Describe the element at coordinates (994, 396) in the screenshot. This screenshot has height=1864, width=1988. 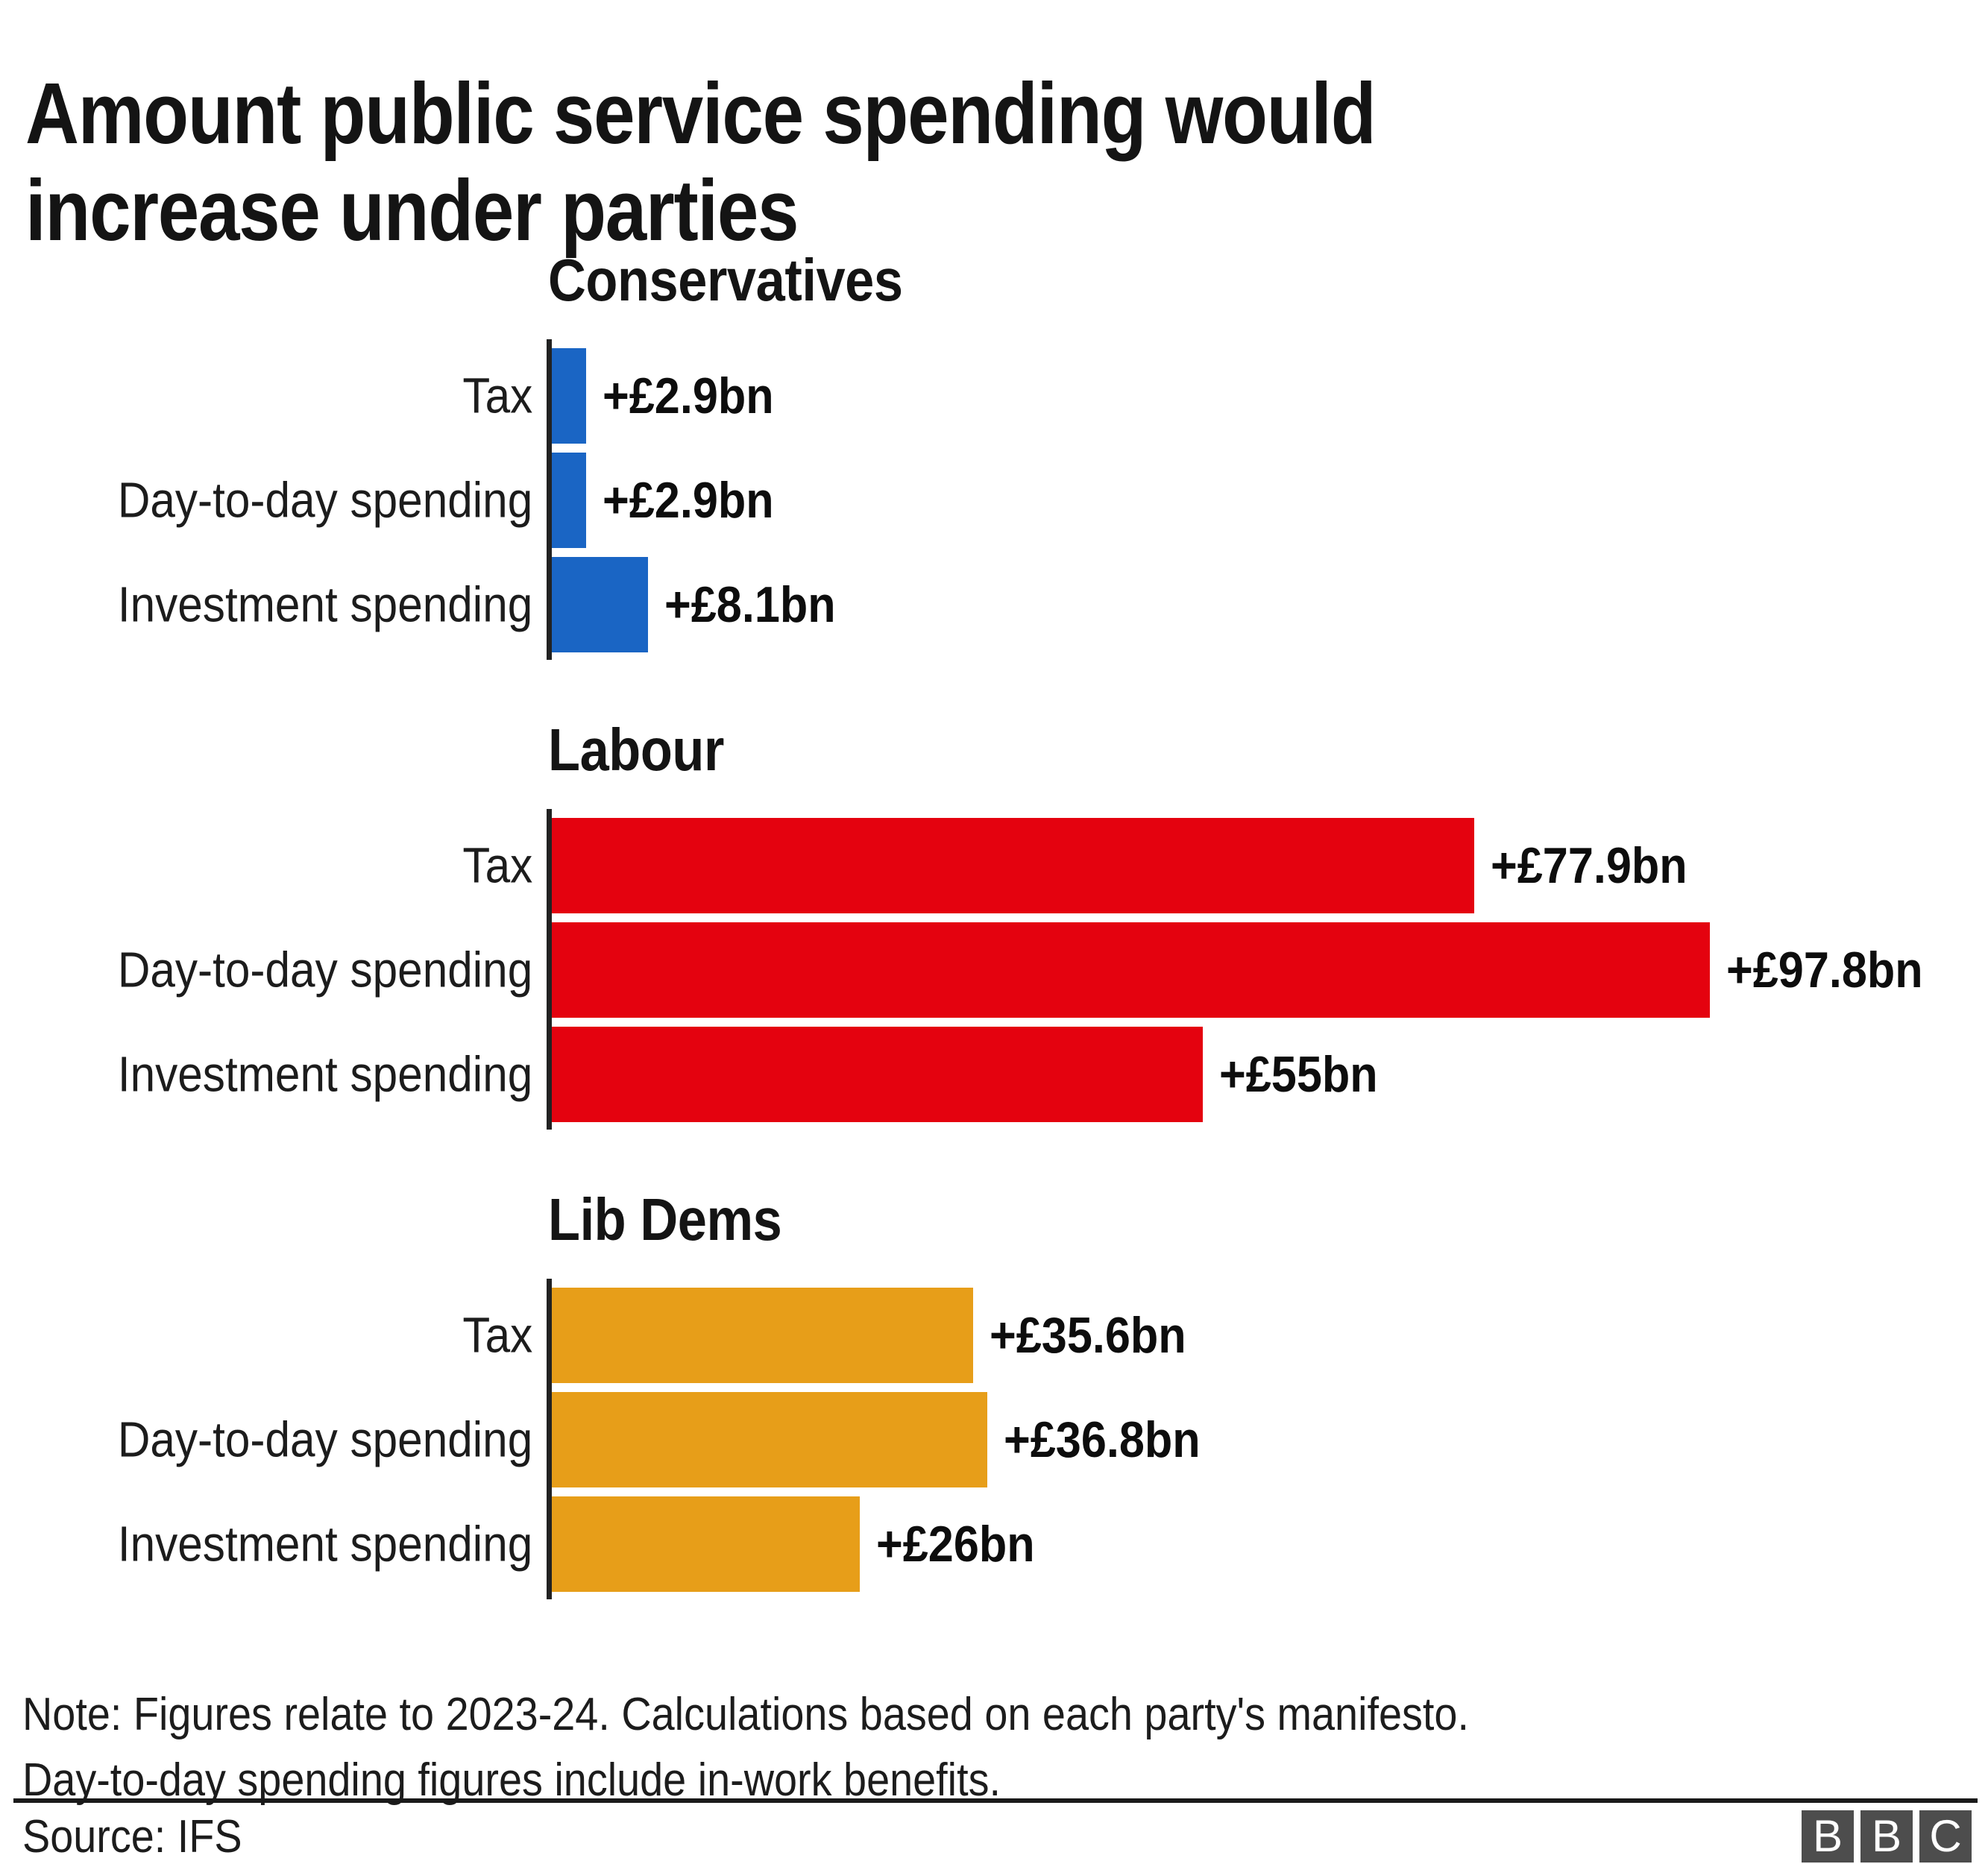
I see `bar-row: Tax +£2.9bn` at that location.